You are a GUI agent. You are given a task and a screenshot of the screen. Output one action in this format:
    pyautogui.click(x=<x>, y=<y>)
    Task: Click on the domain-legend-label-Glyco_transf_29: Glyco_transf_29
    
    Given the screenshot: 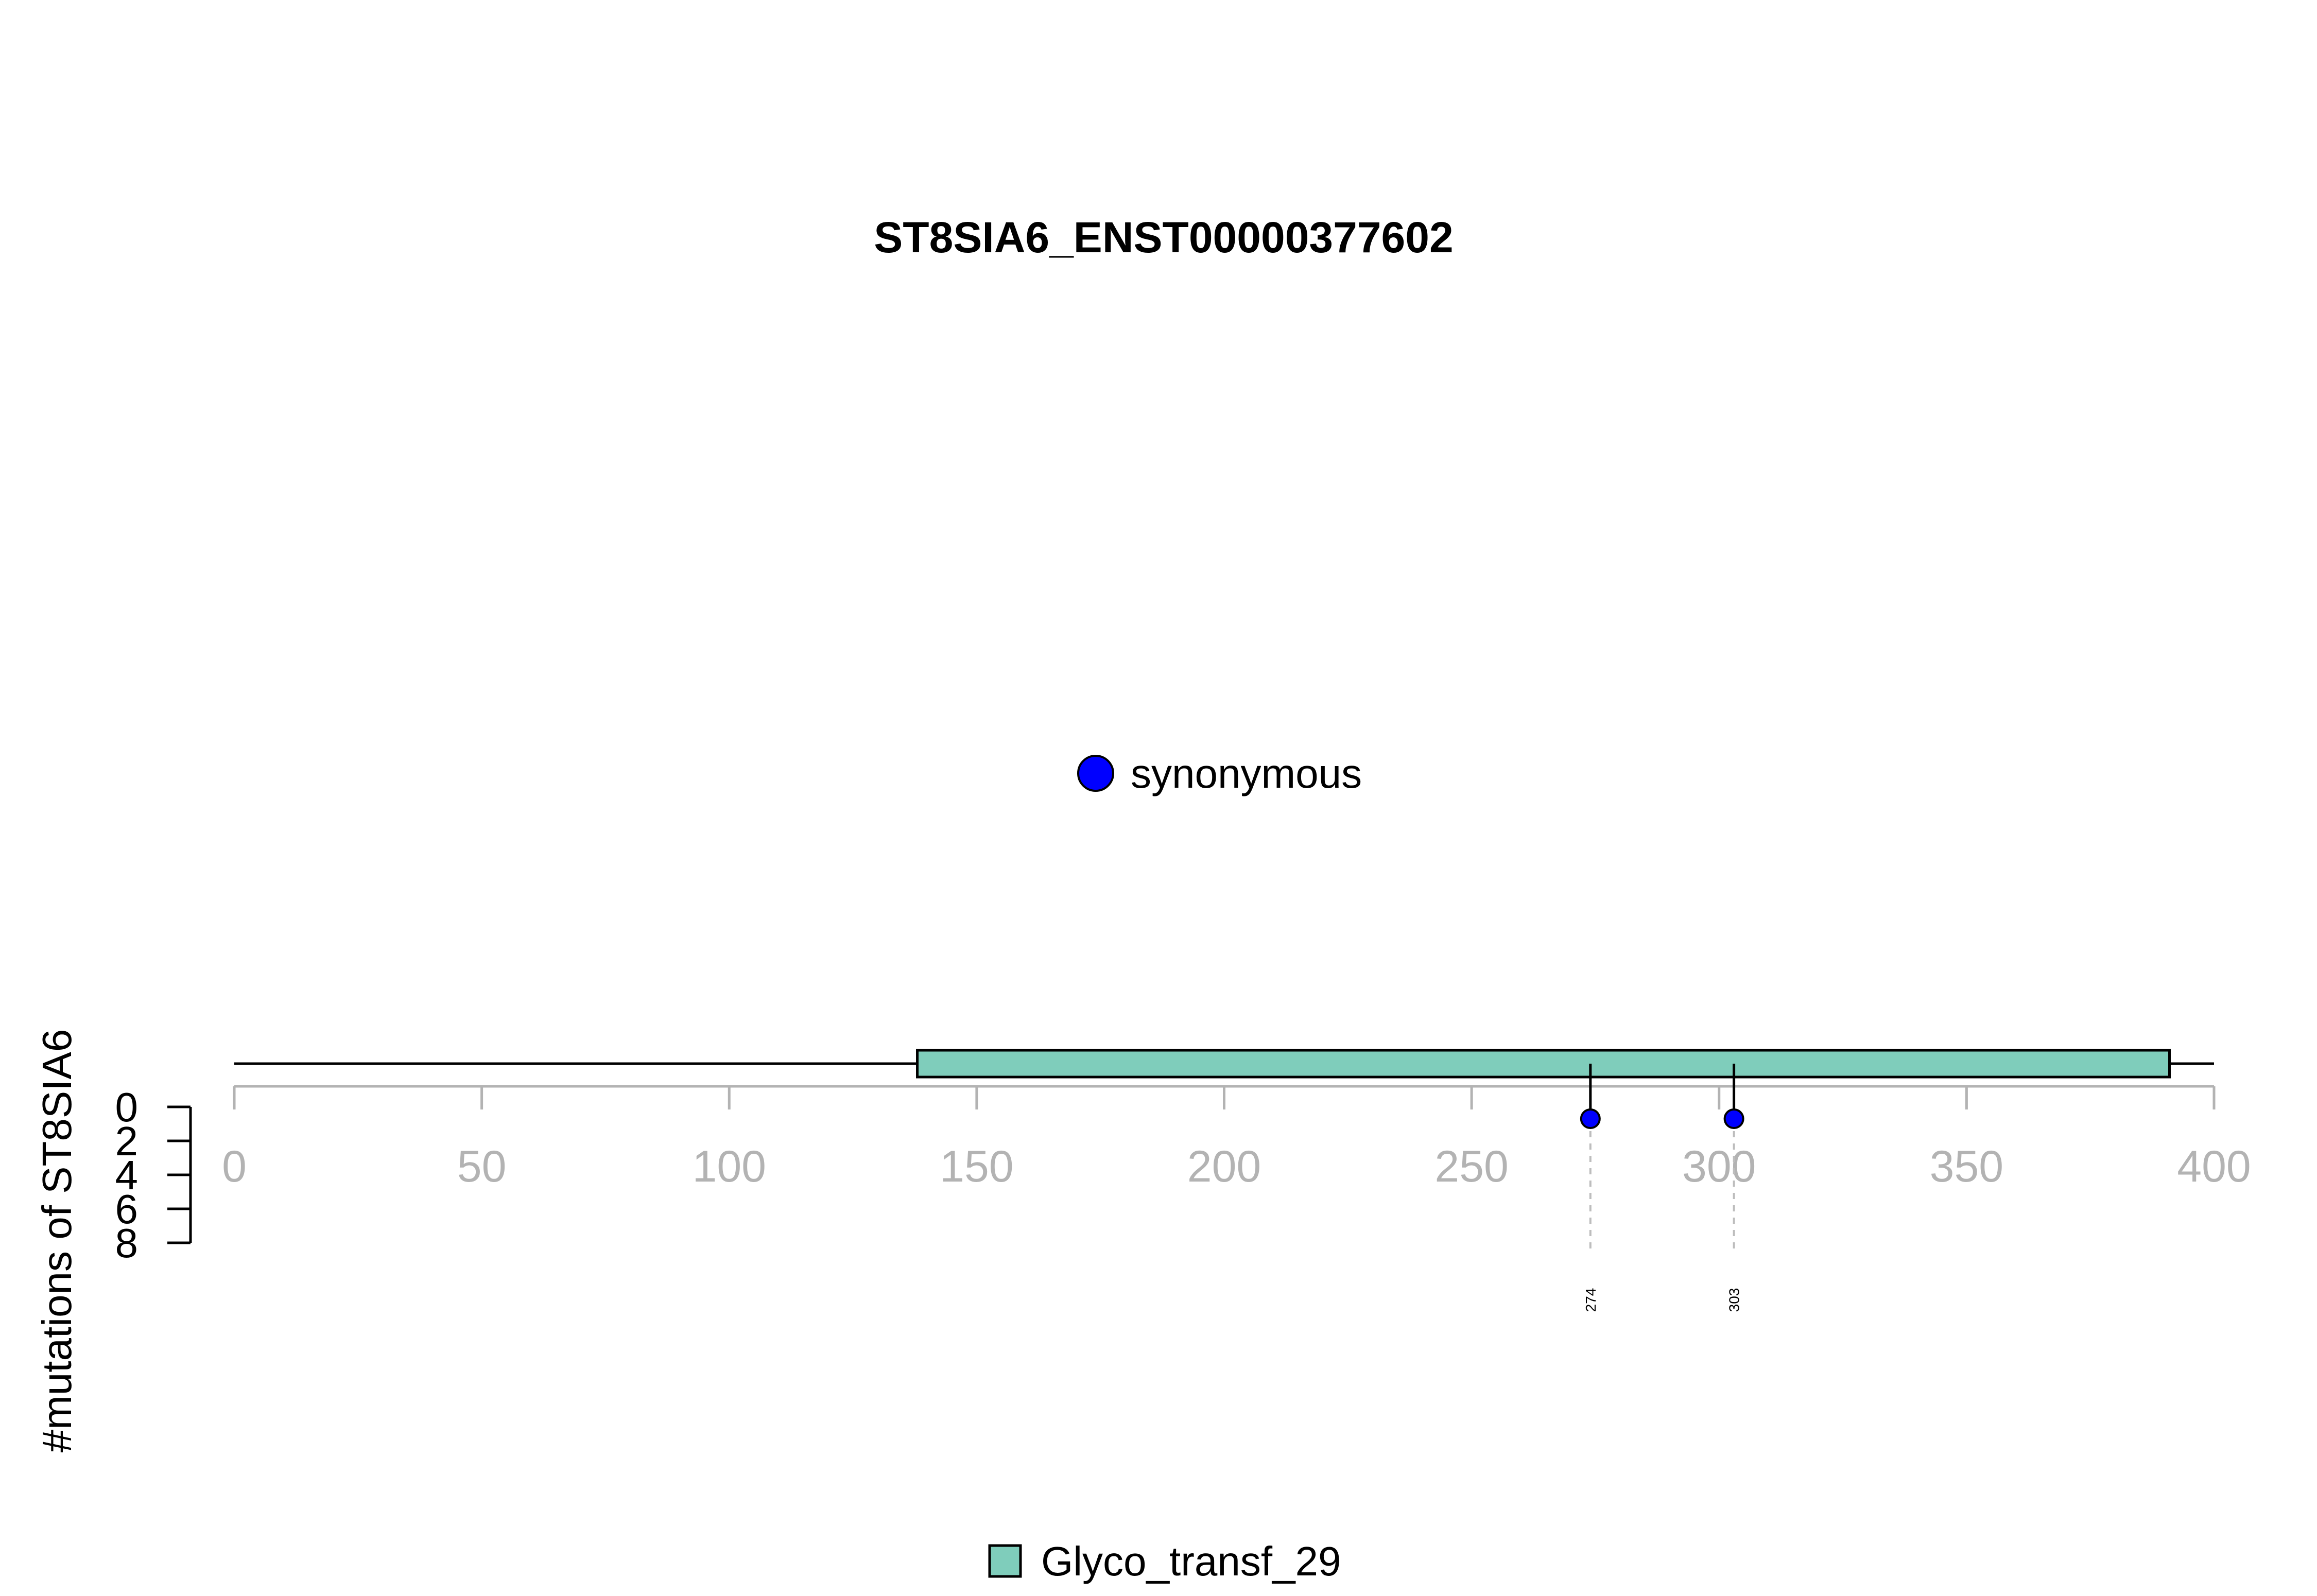 What is the action you would take?
    pyautogui.click(x=1191, y=1561)
    